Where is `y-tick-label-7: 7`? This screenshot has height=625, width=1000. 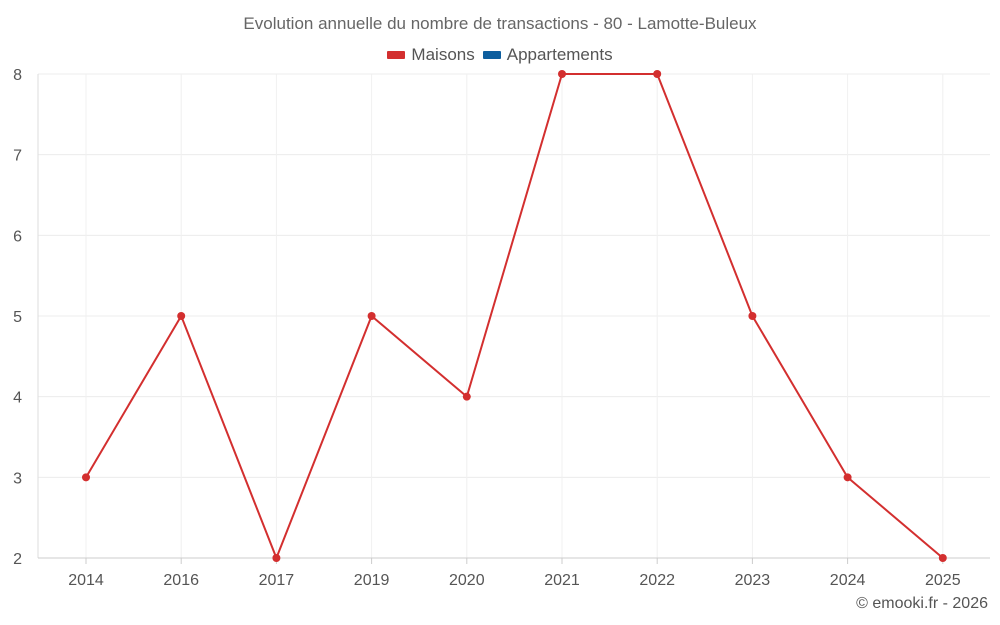 y-tick-label-7: 7 is located at coordinates (17, 156).